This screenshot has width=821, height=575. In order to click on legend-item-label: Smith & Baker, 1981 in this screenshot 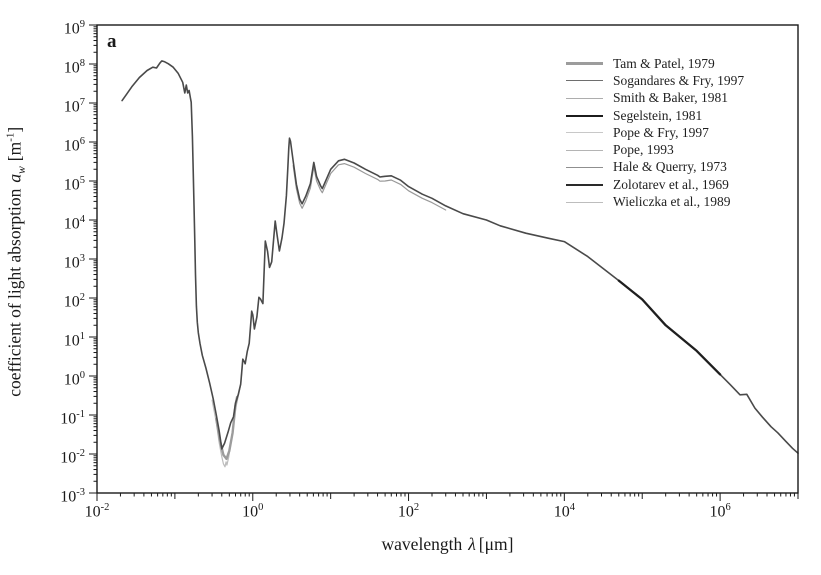, I will do `click(670, 98)`.